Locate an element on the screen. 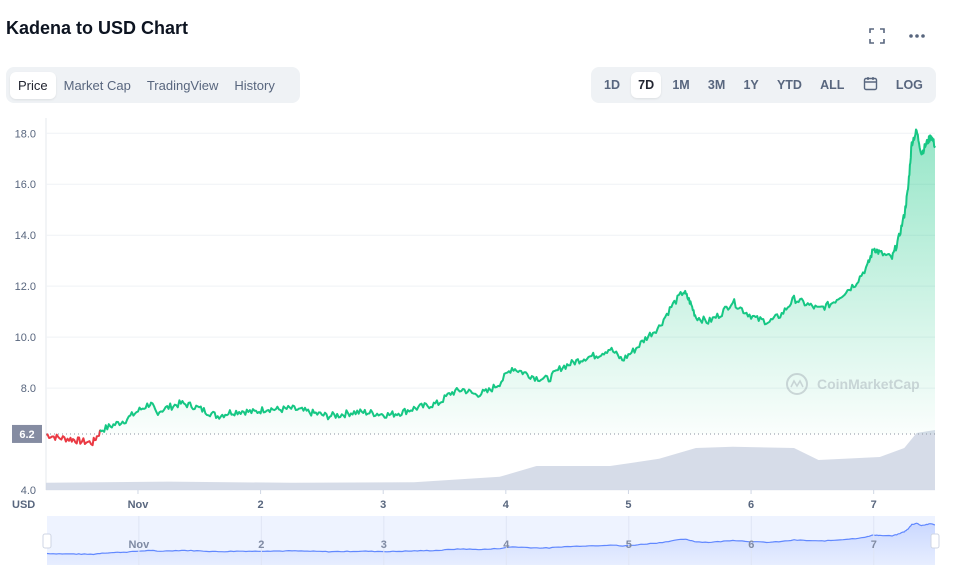 Image resolution: width=955 pixels, height=580 pixels. navigator: Nov 2 3 4 5 6 7 is located at coordinates (491, 540).